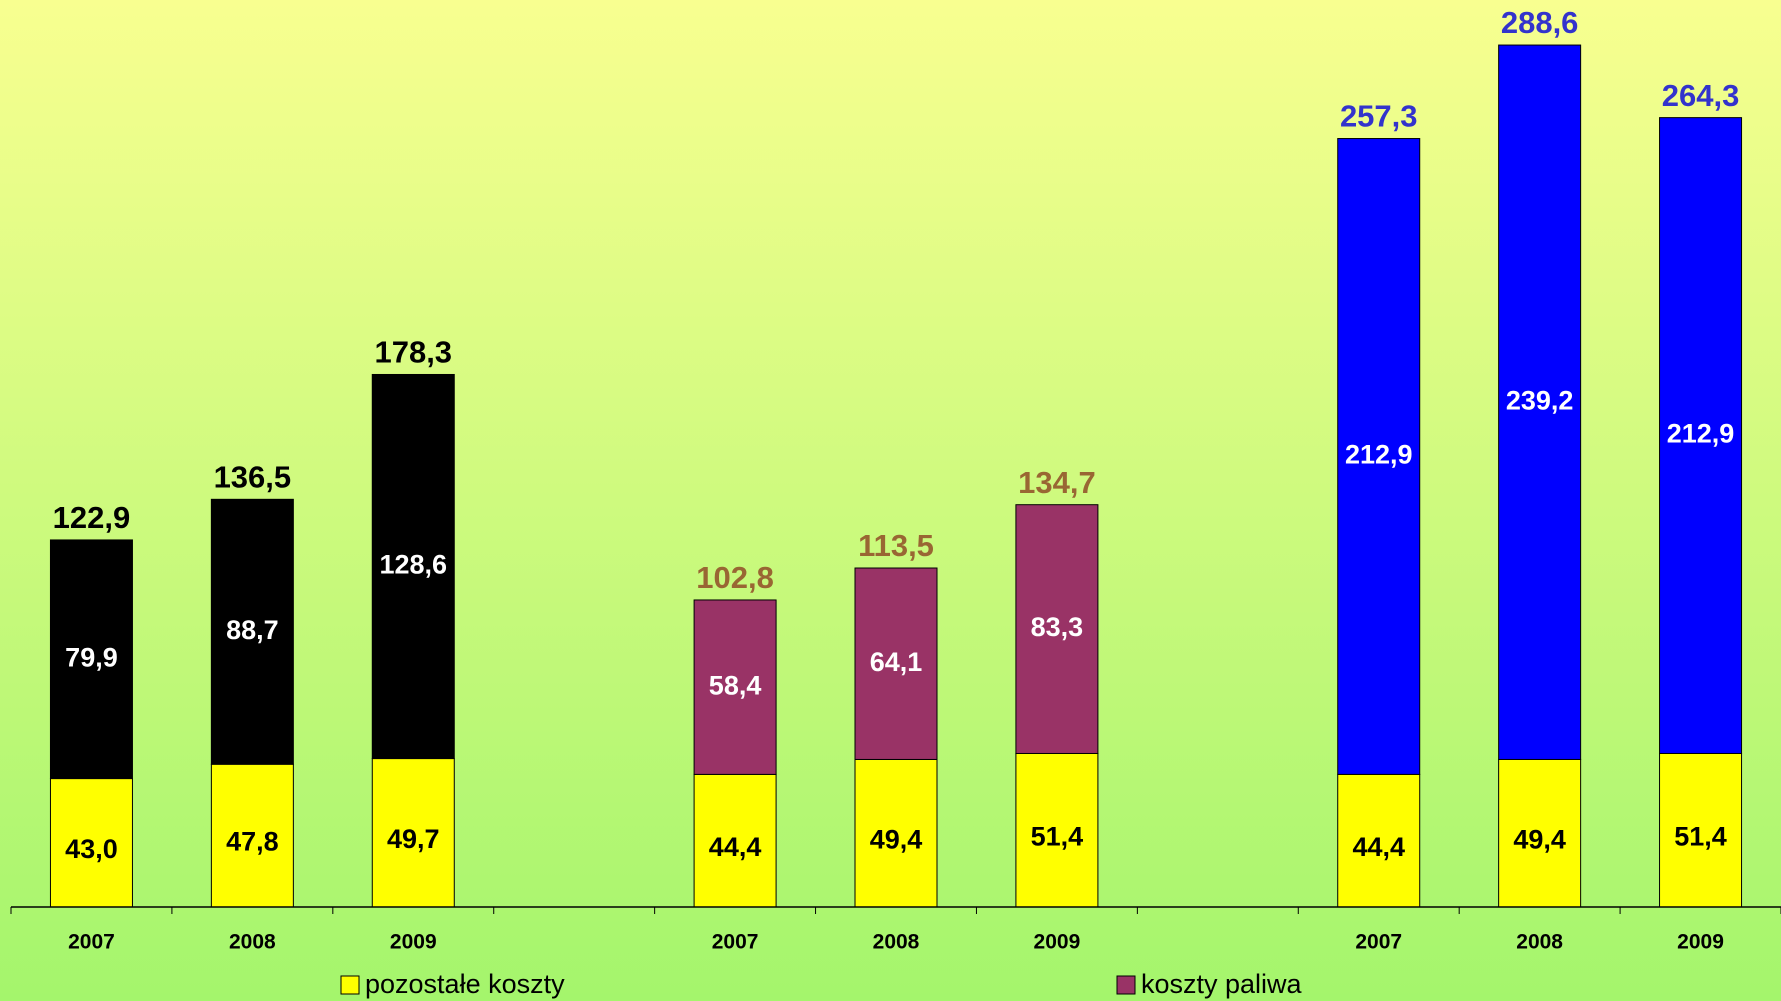  Describe the element at coordinates (252, 842) in the screenshot. I see `data-label: 47,8` at that location.